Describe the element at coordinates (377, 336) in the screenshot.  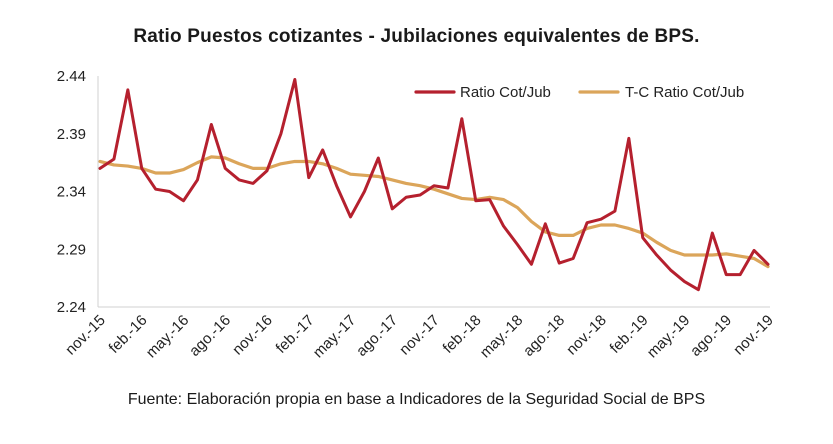
I see `x-tick-label: ago.-17` at that location.